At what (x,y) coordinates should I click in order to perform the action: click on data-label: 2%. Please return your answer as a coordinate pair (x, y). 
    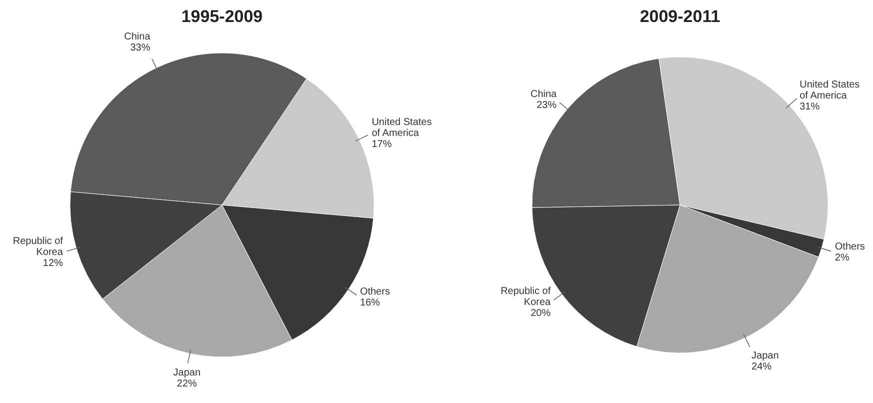
    Looking at the image, I should click on (842, 258).